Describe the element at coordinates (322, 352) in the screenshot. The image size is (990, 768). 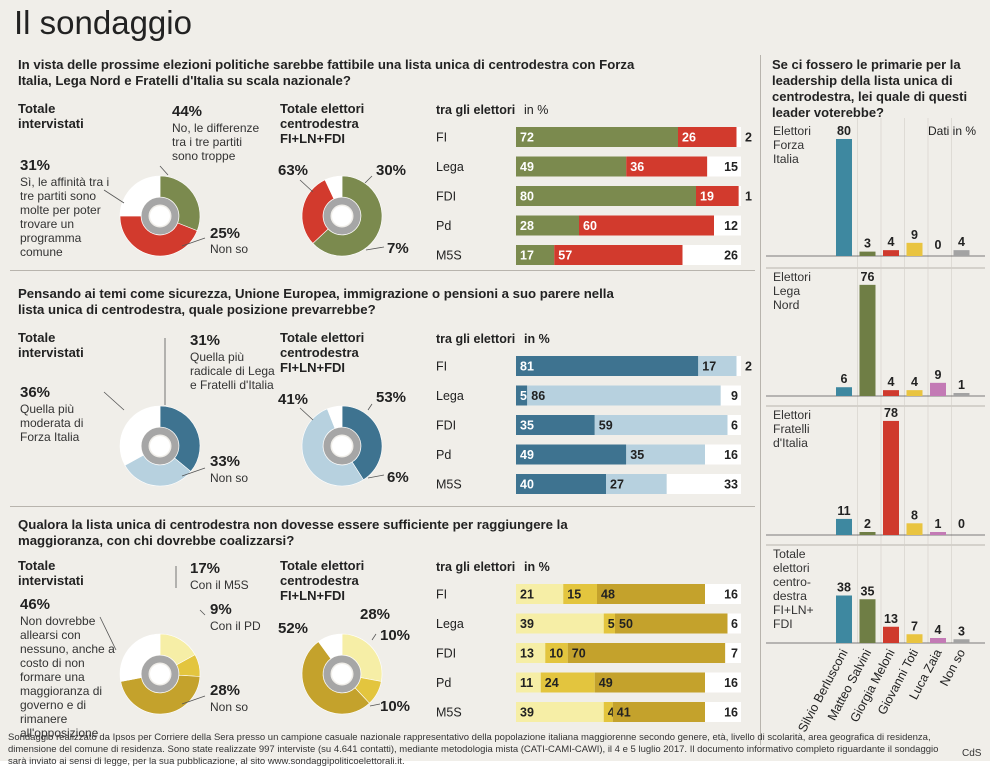
I see `electorate-label-2: Totale elettori centrodestra FI+LN+FDI` at that location.